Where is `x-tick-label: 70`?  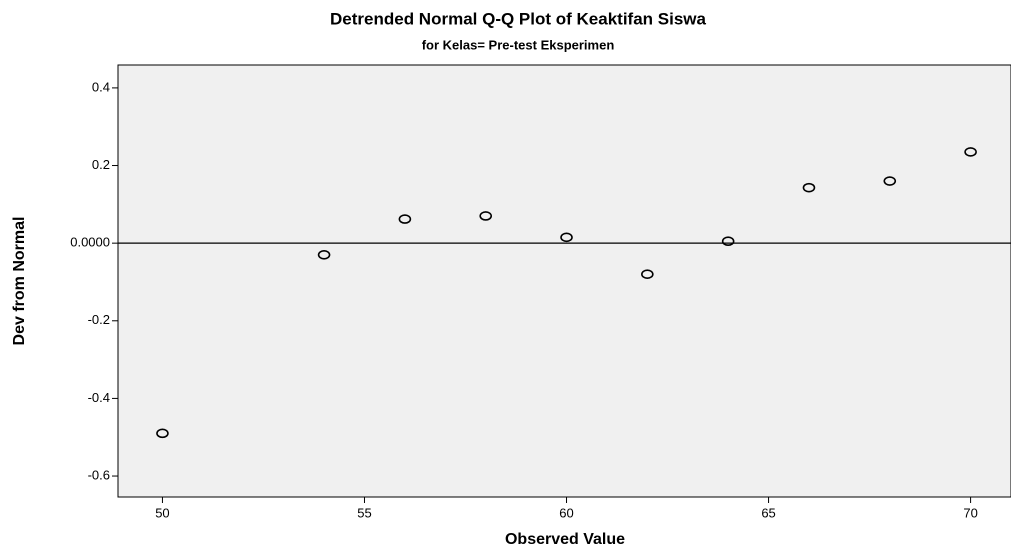
x-tick-label: 70 is located at coordinates (970, 512).